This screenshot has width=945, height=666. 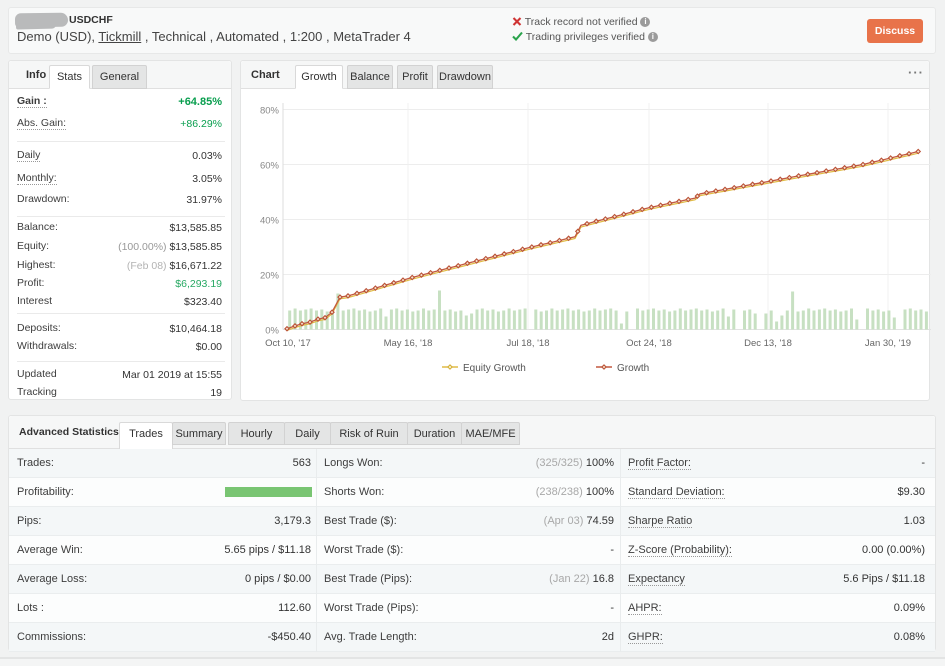 What do you see at coordinates (649, 343) in the screenshot?
I see `svg-text: Oct 24, '18` at bounding box center [649, 343].